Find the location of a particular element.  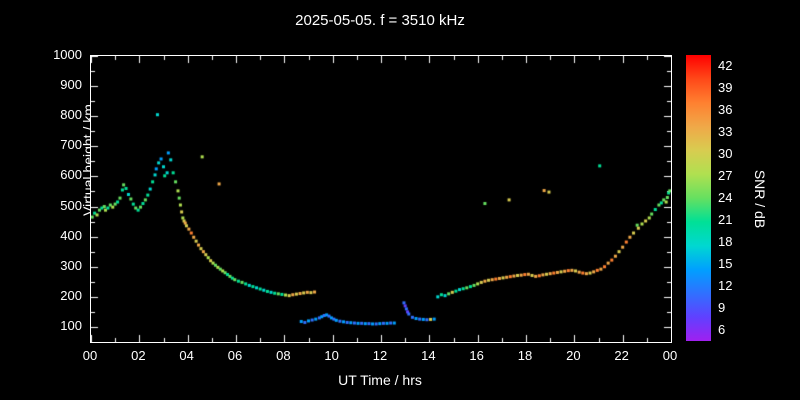

colorbar-tick-label: 42 is located at coordinates (725, 65).